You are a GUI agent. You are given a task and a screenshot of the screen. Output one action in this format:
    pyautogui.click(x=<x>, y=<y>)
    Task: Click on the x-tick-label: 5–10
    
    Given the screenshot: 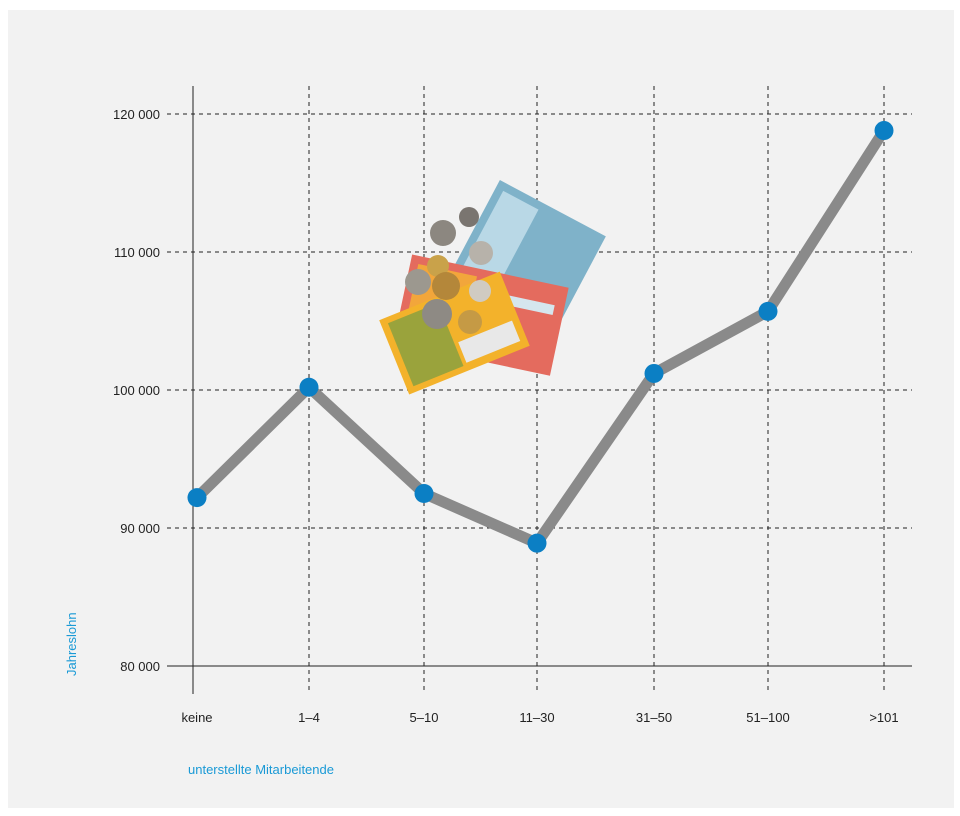 What is the action you would take?
    pyautogui.click(x=424, y=717)
    